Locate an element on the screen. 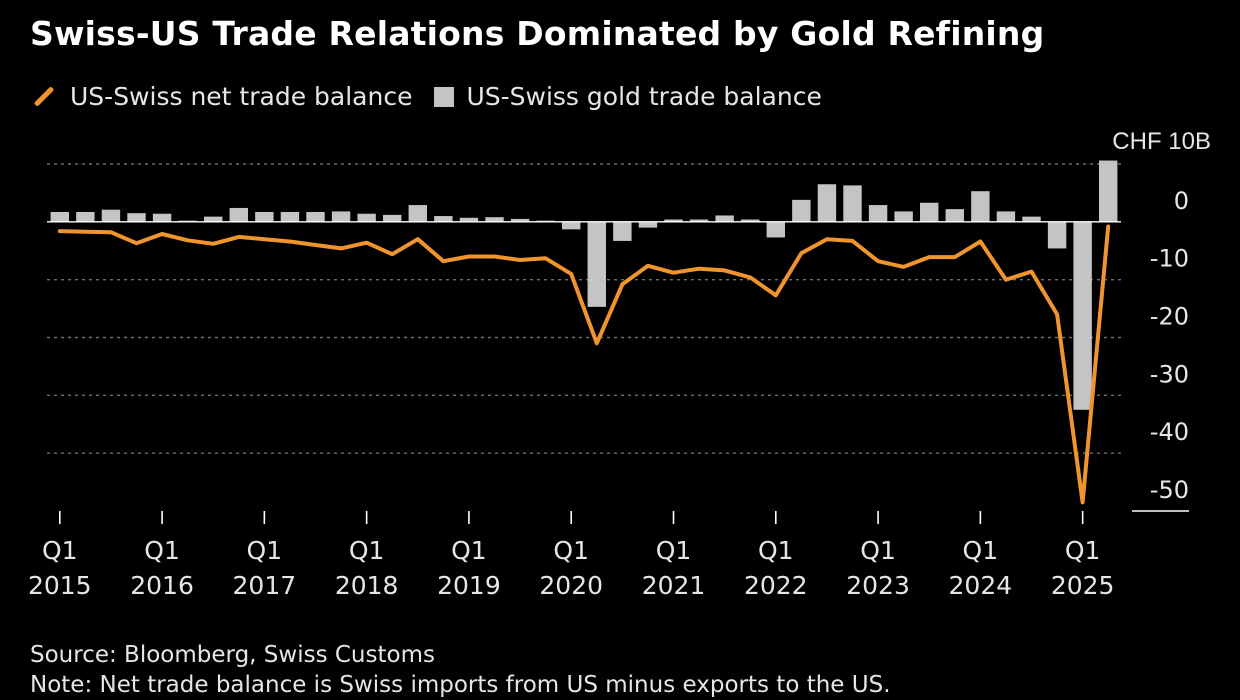 Image resolution: width=1240 pixels, height=700 pixels. x-tick-label-year: 2022 is located at coordinates (776, 585).